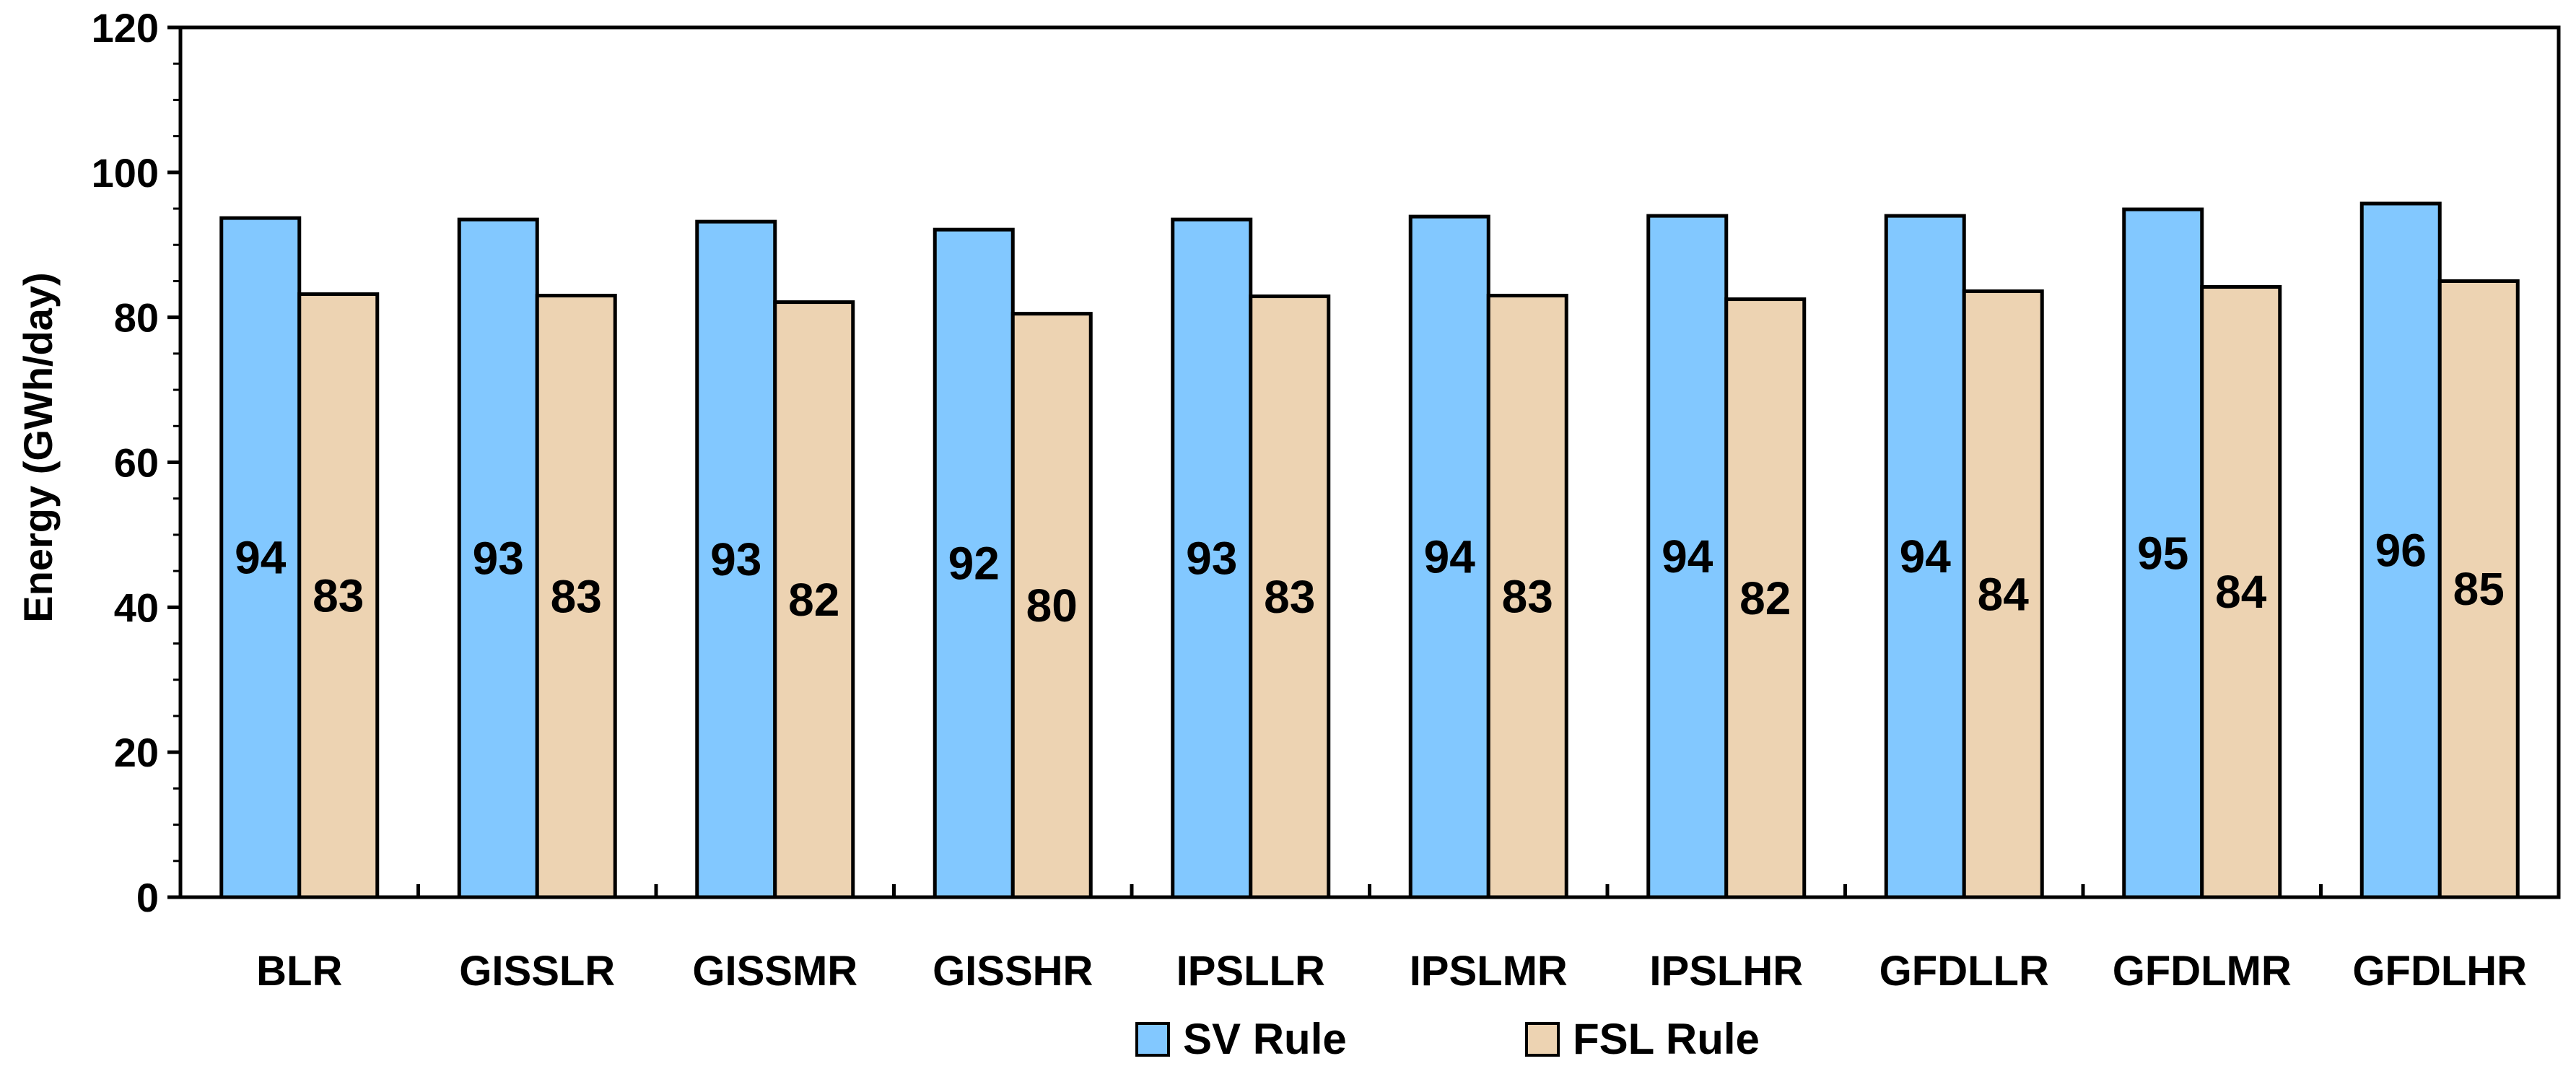 This screenshot has width=2576, height=1087. I want to click on y-tick-label: 80, so click(136, 318).